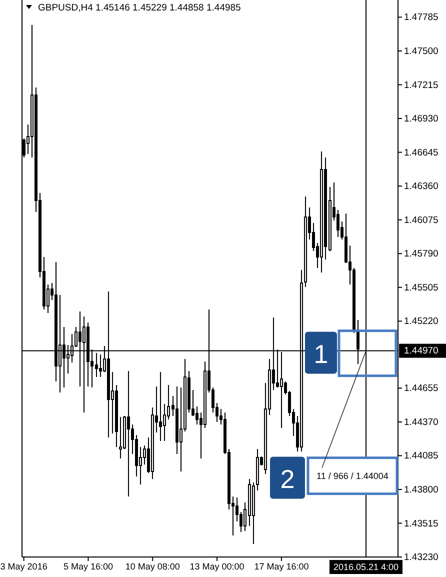  Describe the element at coordinates (421, 288) in the screenshot. I see `y-tick-label: 1.45505` at that location.